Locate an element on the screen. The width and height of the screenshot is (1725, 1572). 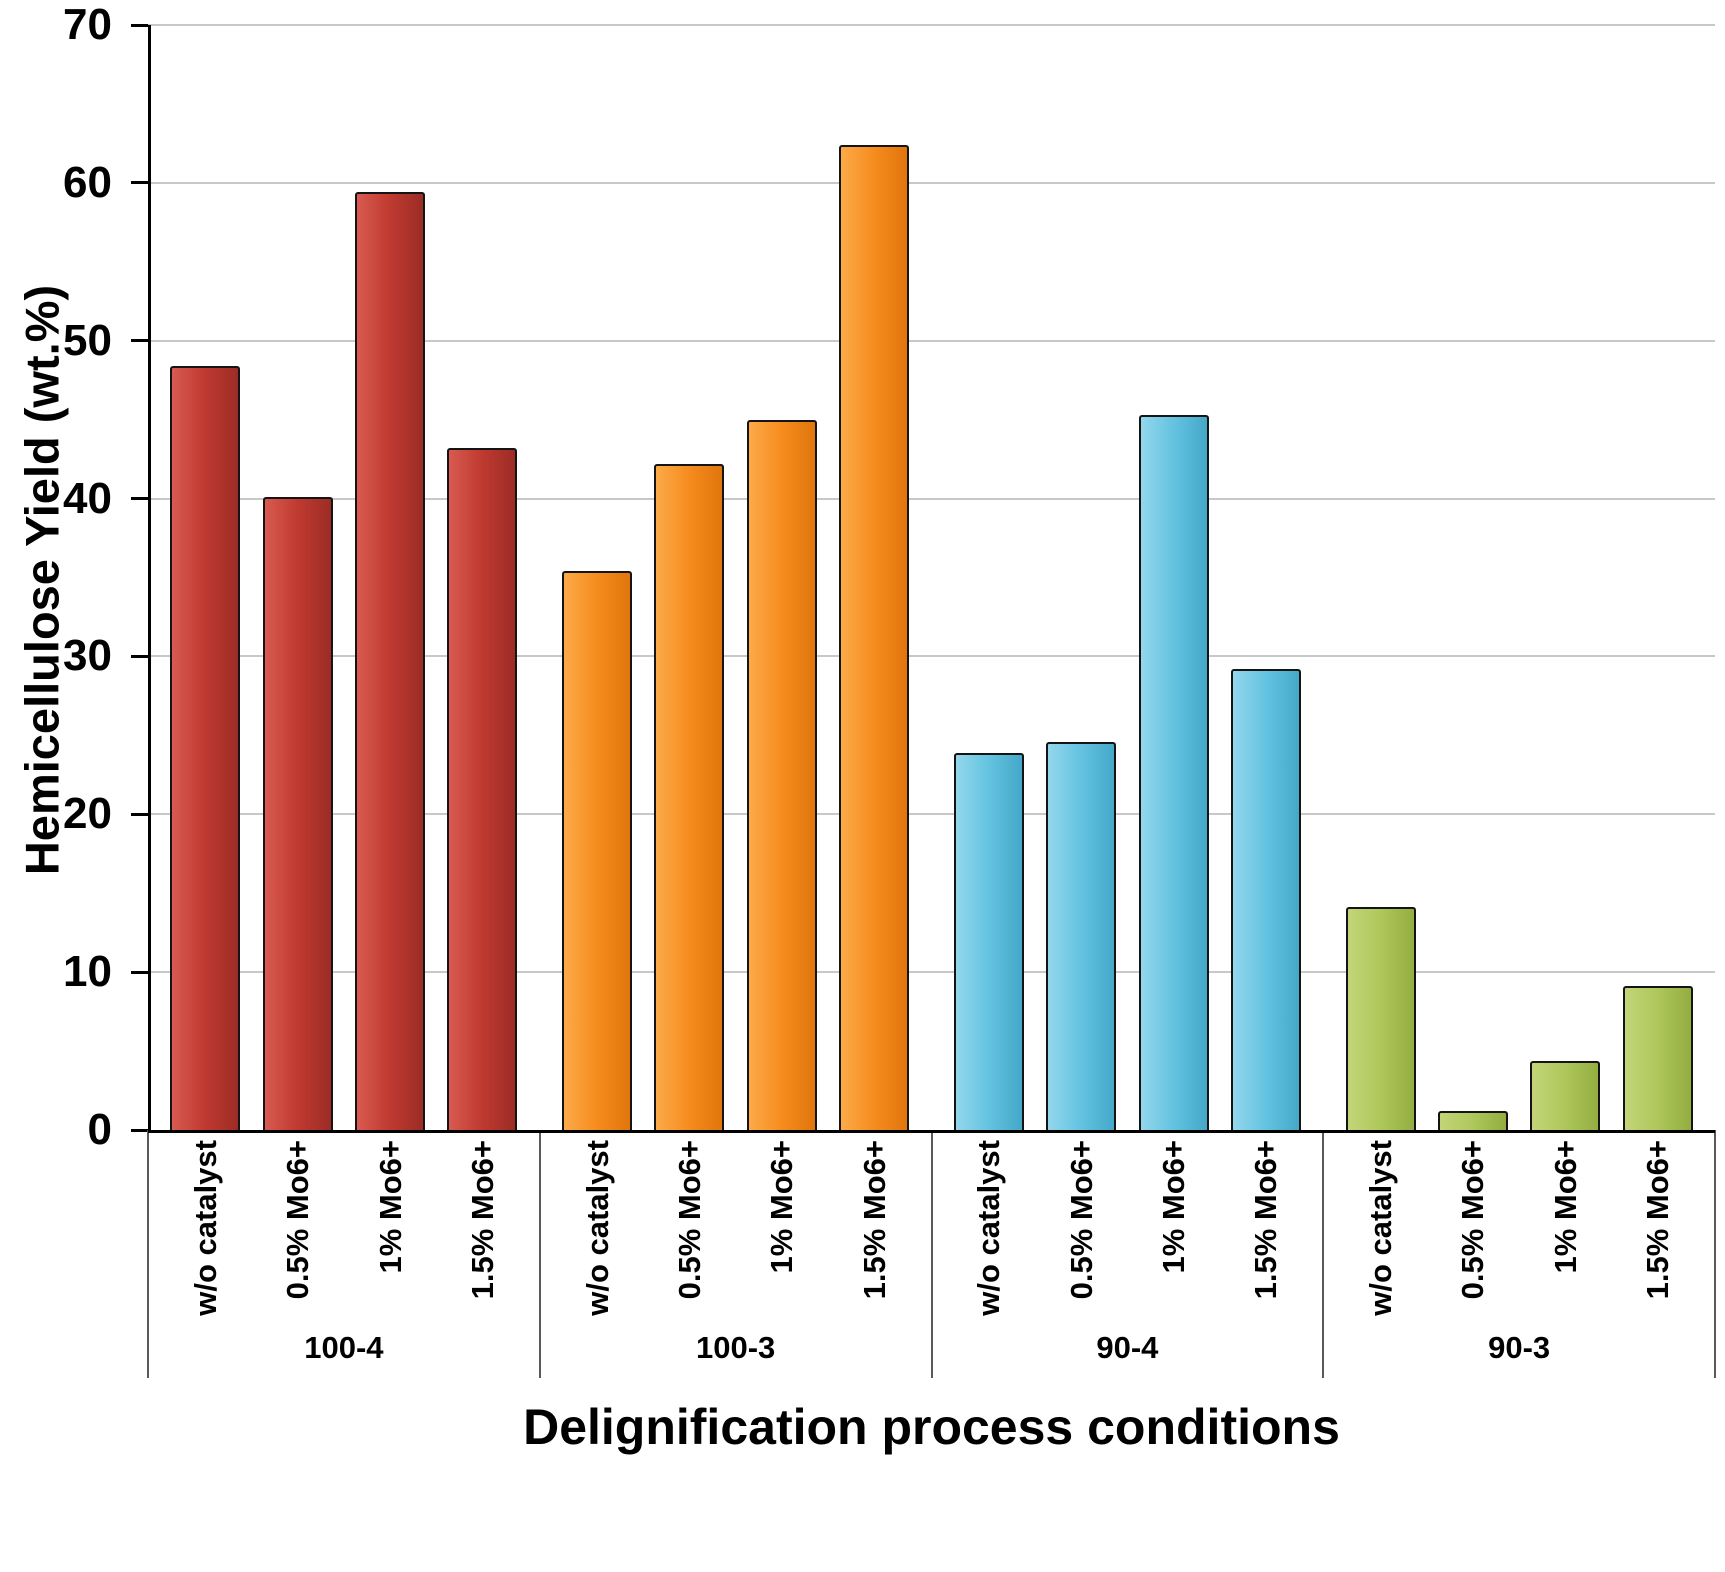
y-tick-label: 10 is located at coordinates (87, 972).